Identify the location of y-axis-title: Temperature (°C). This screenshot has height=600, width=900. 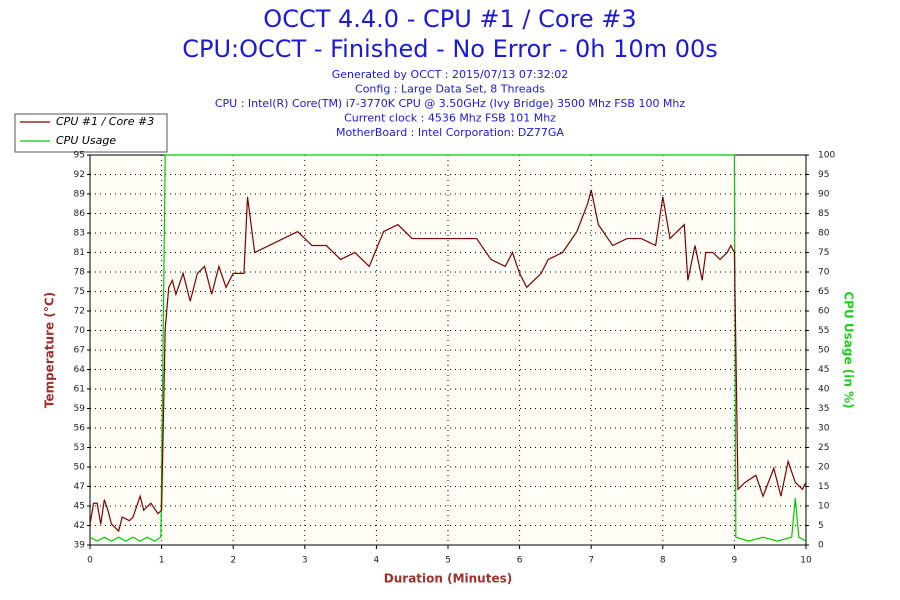
(50, 350).